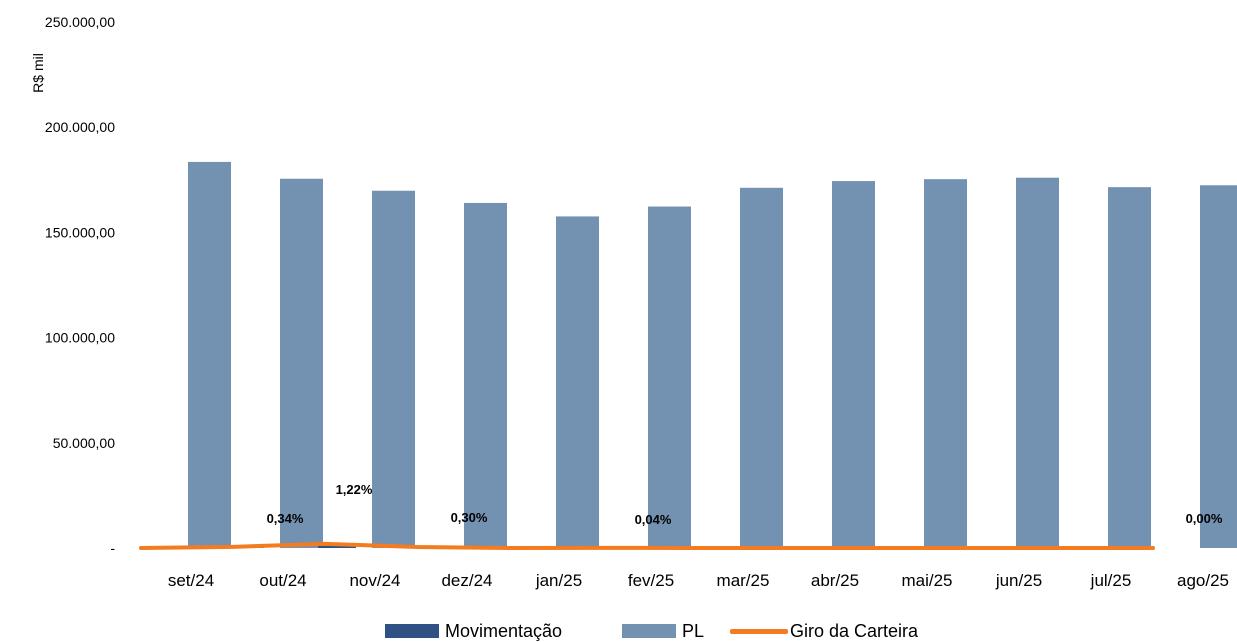 The image size is (1237, 642). Describe the element at coordinates (469, 517) in the screenshot. I see `giro-data-label: 0,30%` at that location.